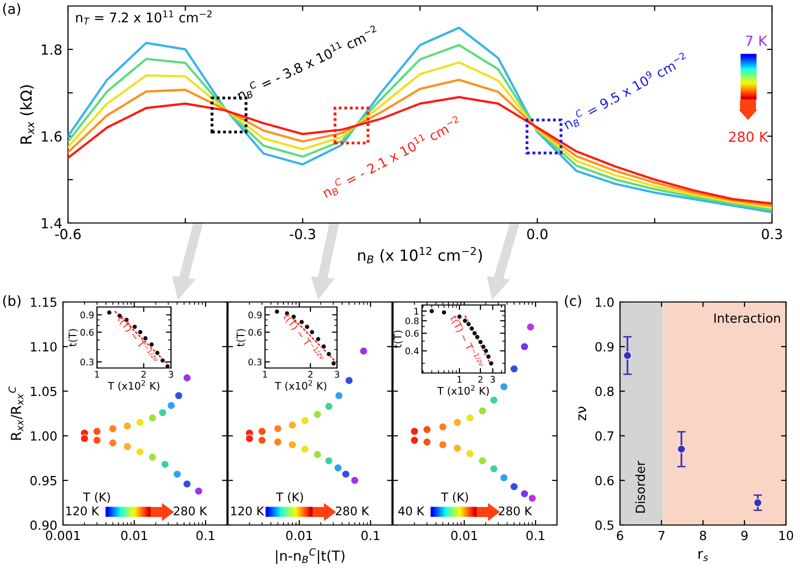  I want to click on y-tick-label: 1.00, so click(43, 436).